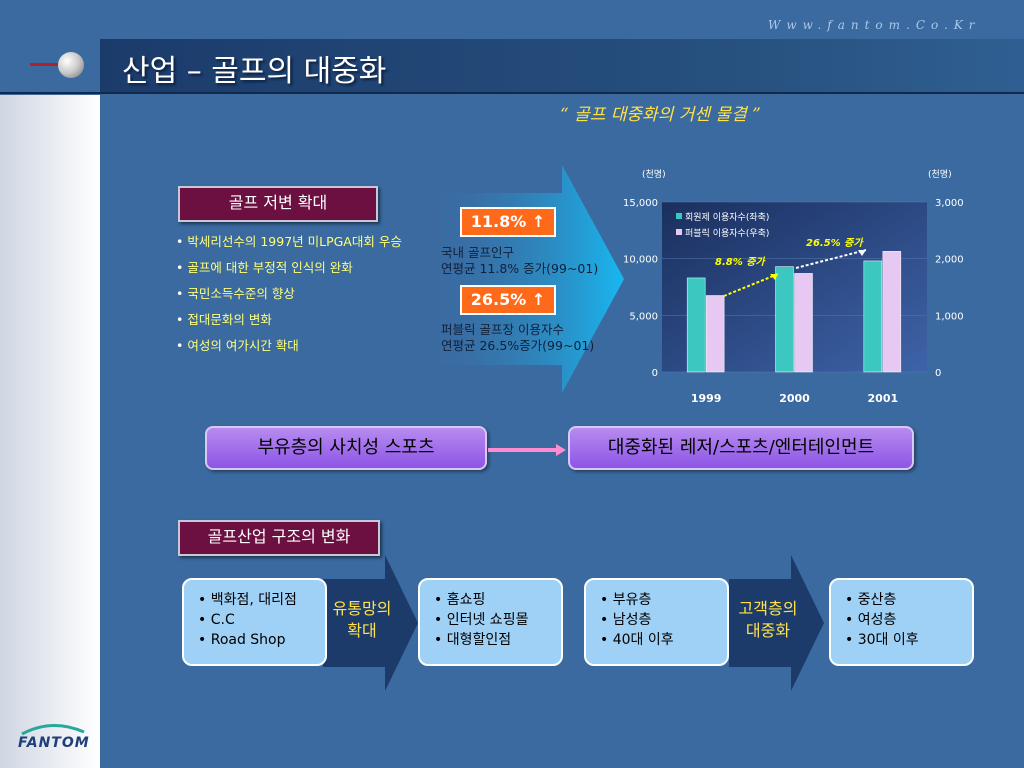  Describe the element at coordinates (741, 448) in the screenshot. I see `mass-leisure-pill: 대중화된 레저/스포츠/엔터테인먼트` at that location.